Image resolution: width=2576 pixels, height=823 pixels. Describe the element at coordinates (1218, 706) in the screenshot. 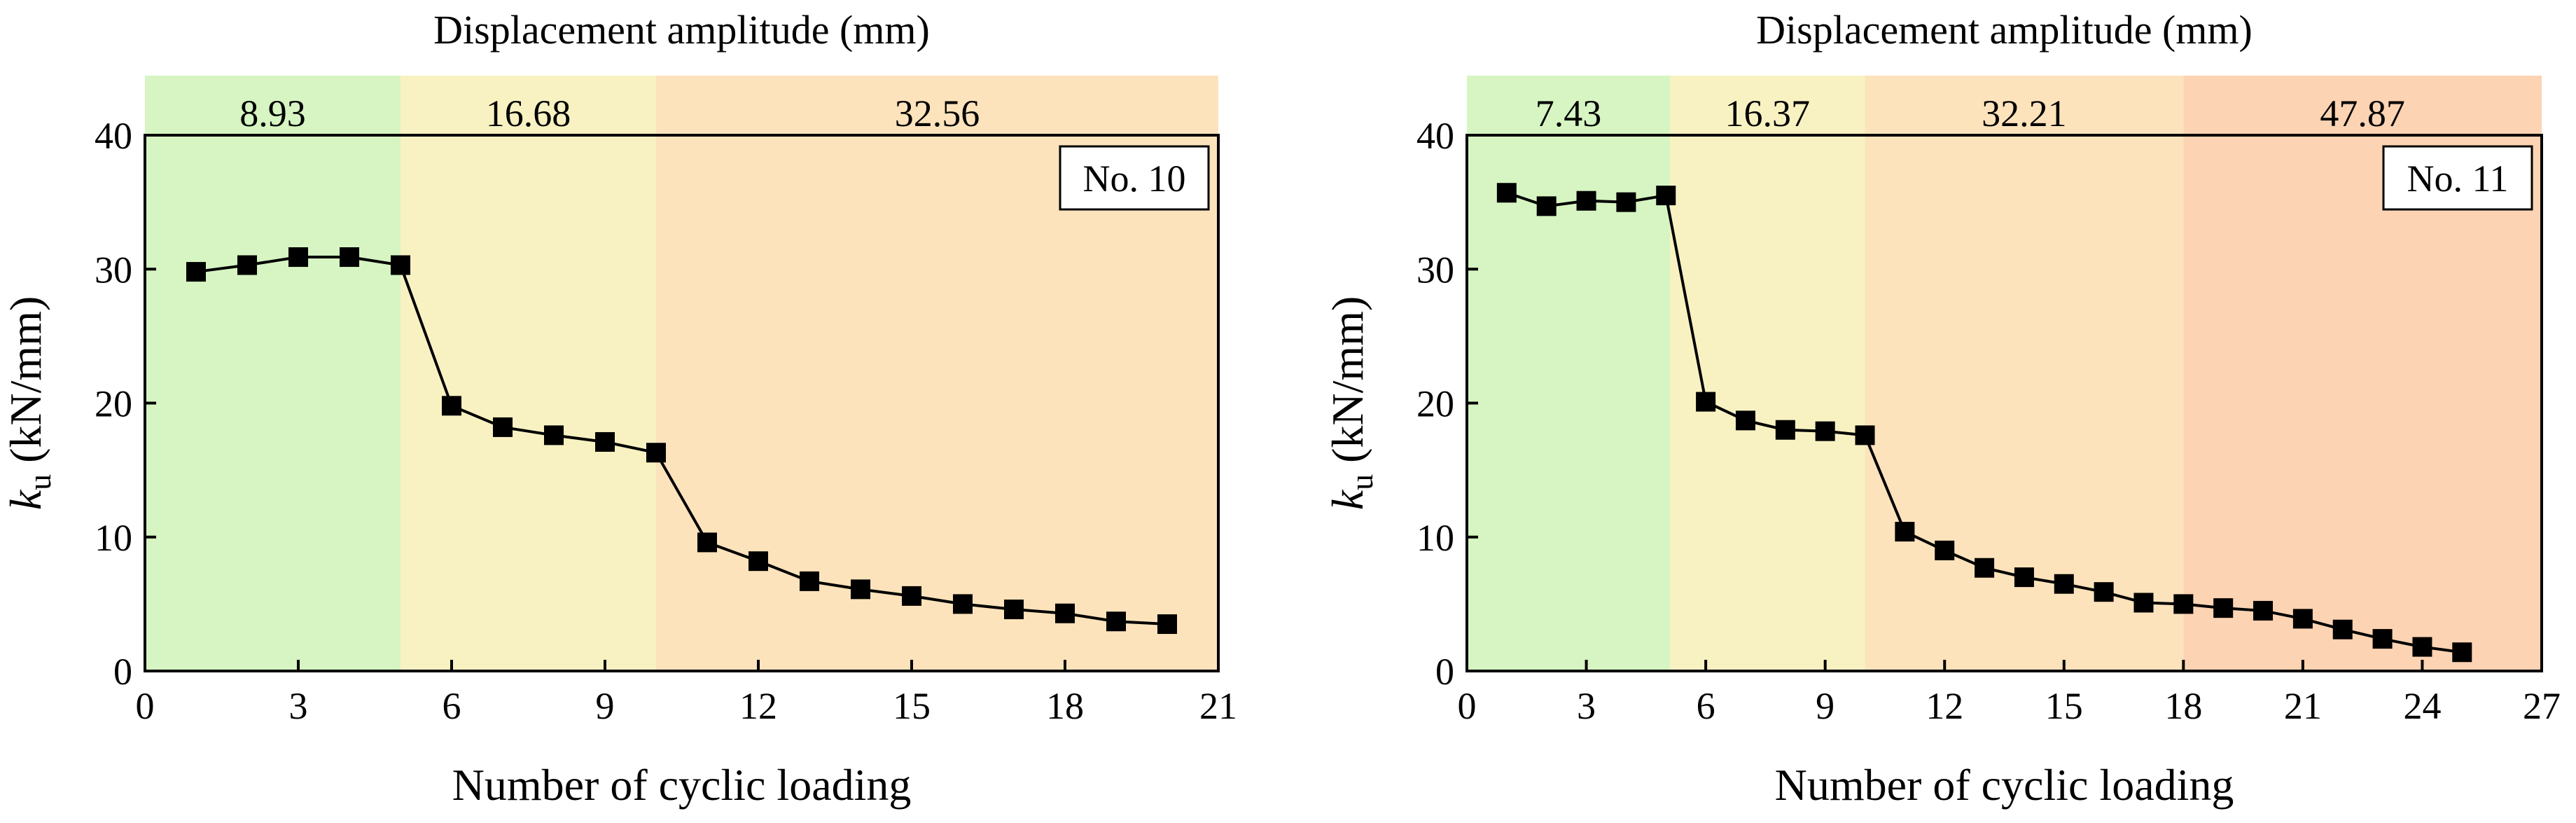

I see `x-tick-label: 21` at that location.